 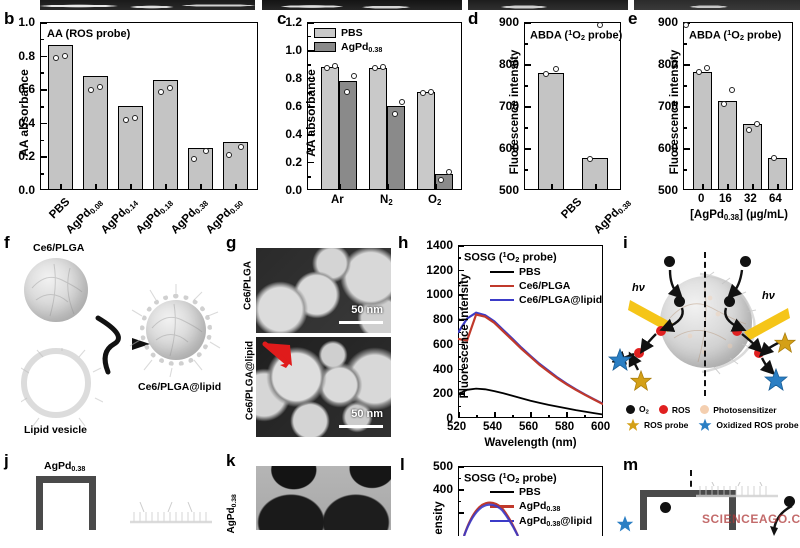 I want to click on panel-i-schematic: hν hν, so click(x=704, y=323).